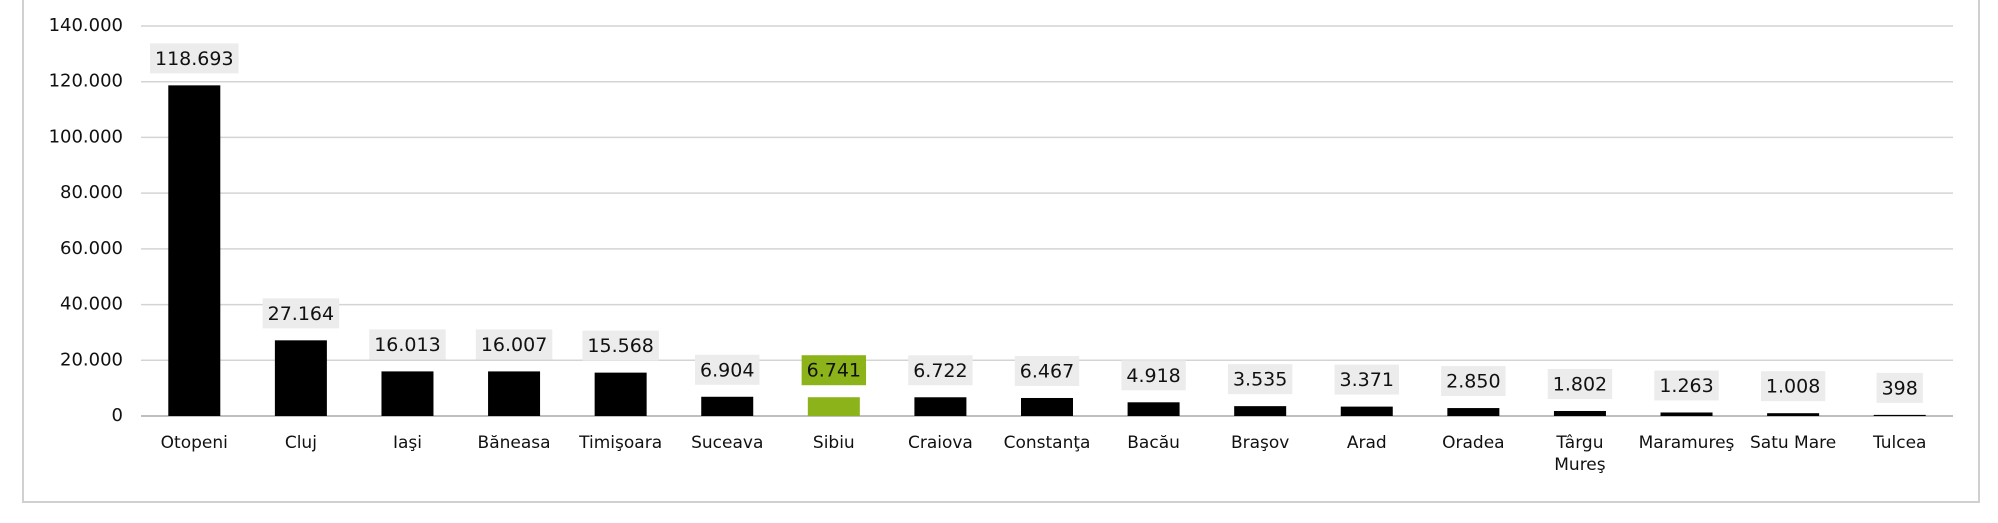 This screenshot has width=1998, height=523. What do you see at coordinates (117, 415) in the screenshot?
I see `y-tick-label: 0` at bounding box center [117, 415].